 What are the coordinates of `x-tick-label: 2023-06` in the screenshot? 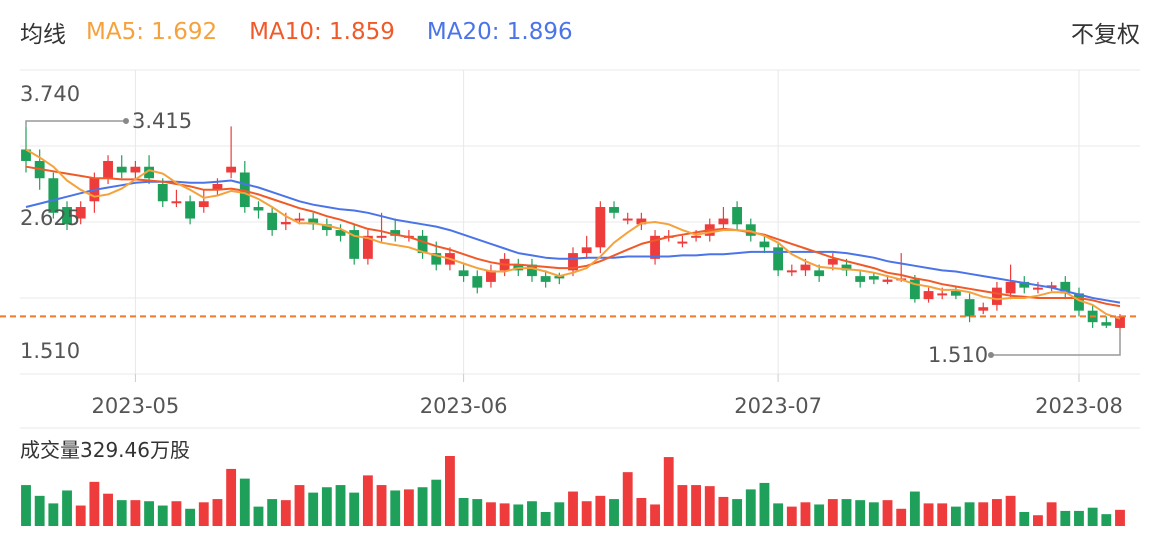 It's located at (464, 406).